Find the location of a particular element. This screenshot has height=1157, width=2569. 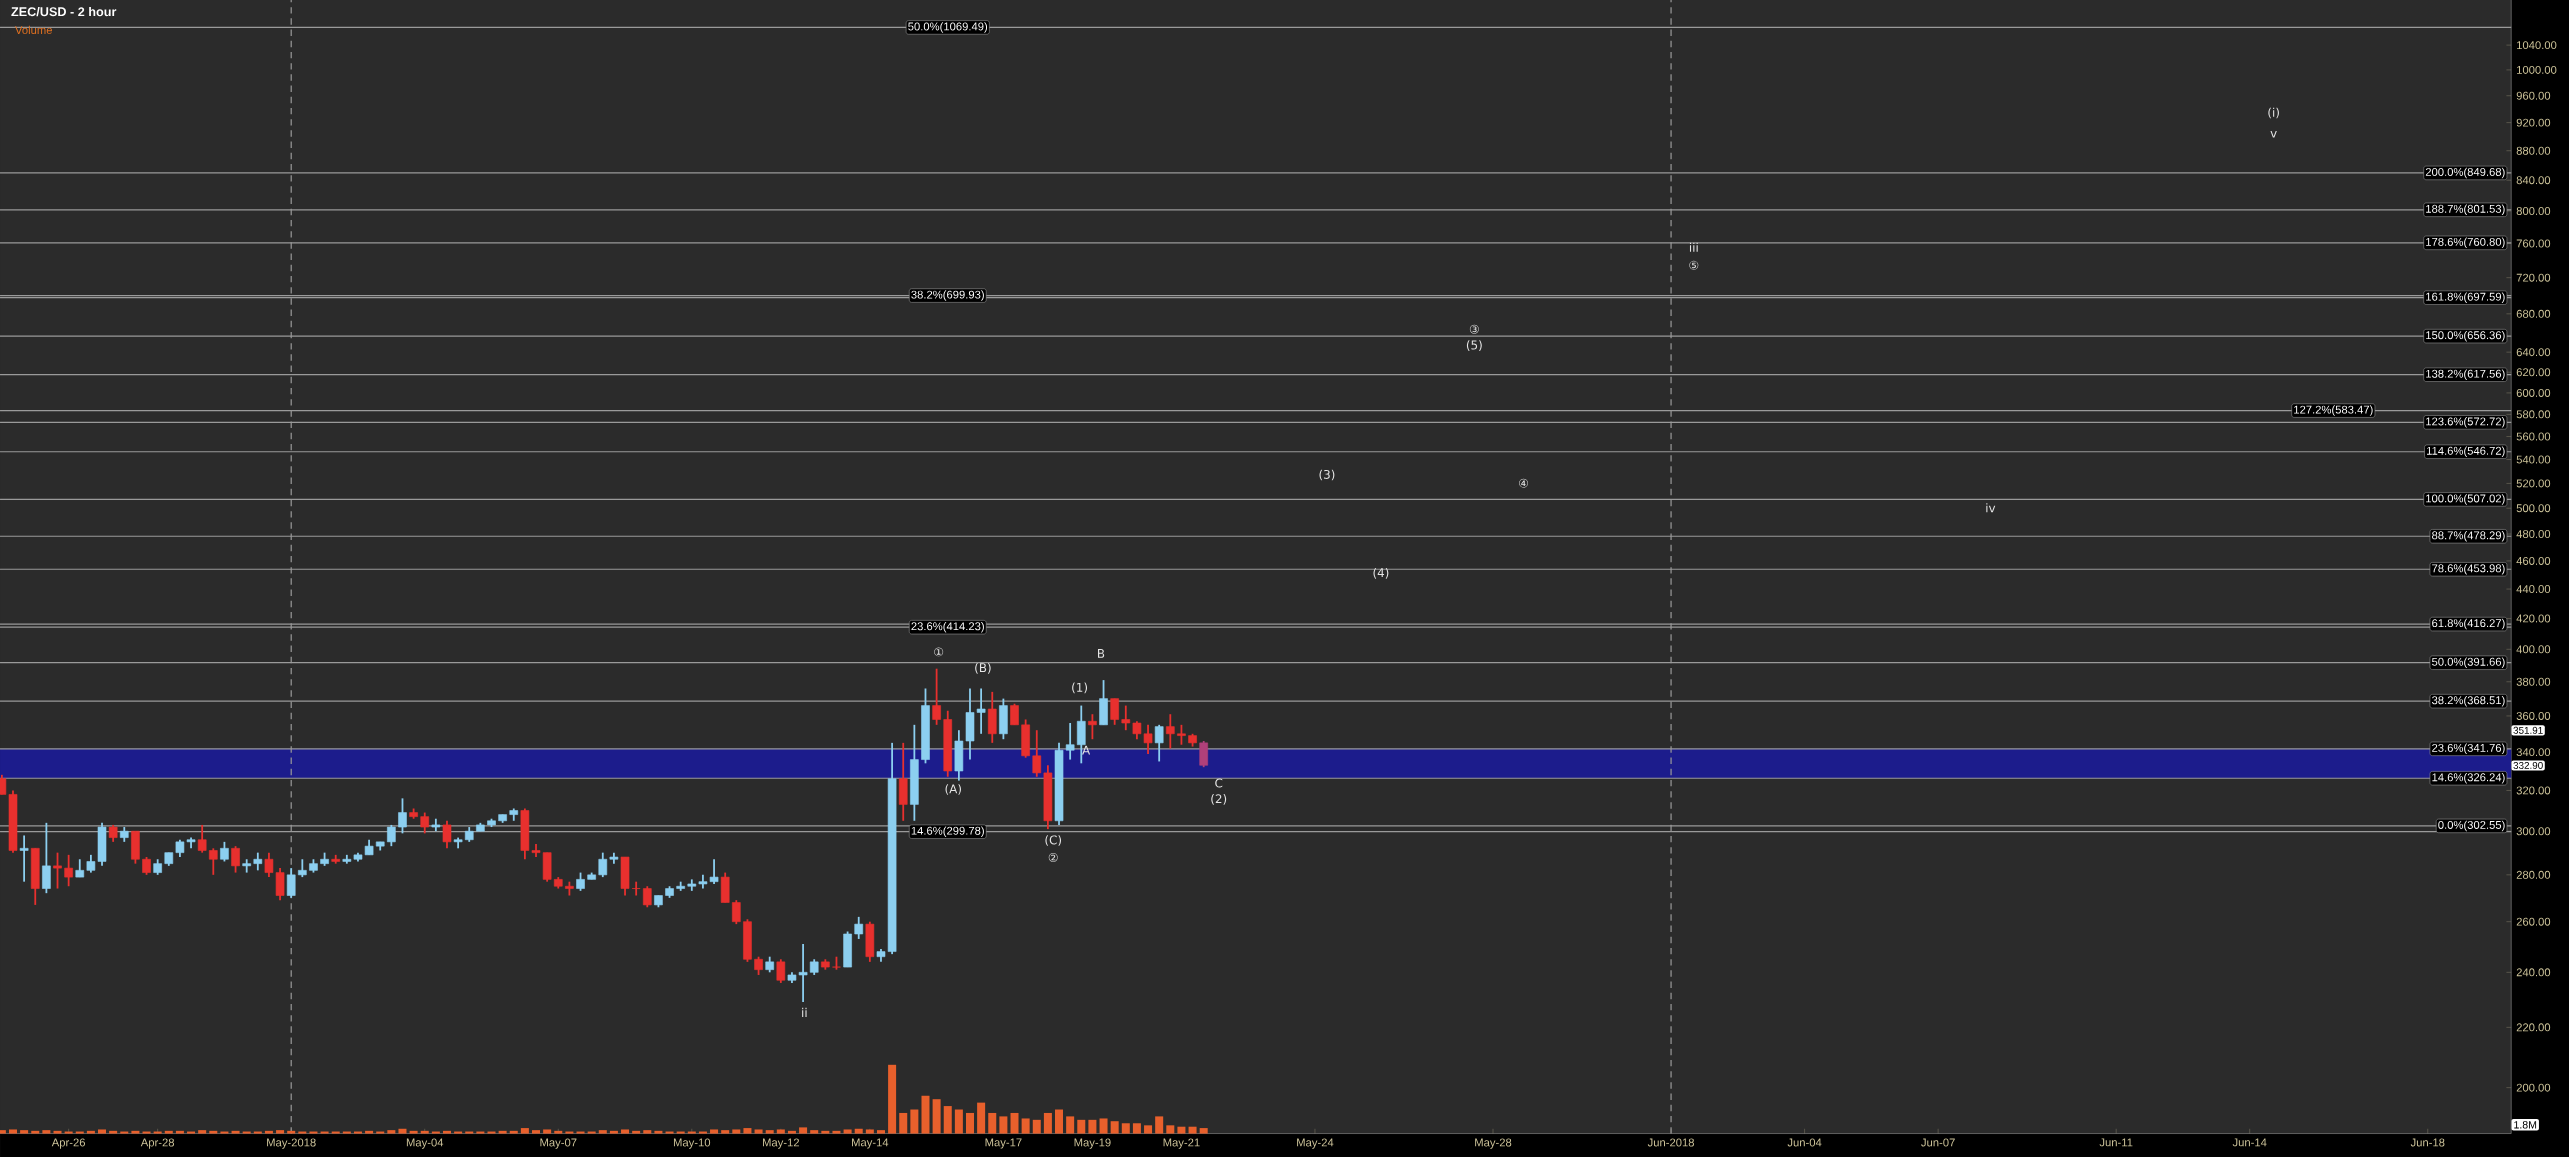

x-tick-label: May-19 is located at coordinates (1092, 1143).